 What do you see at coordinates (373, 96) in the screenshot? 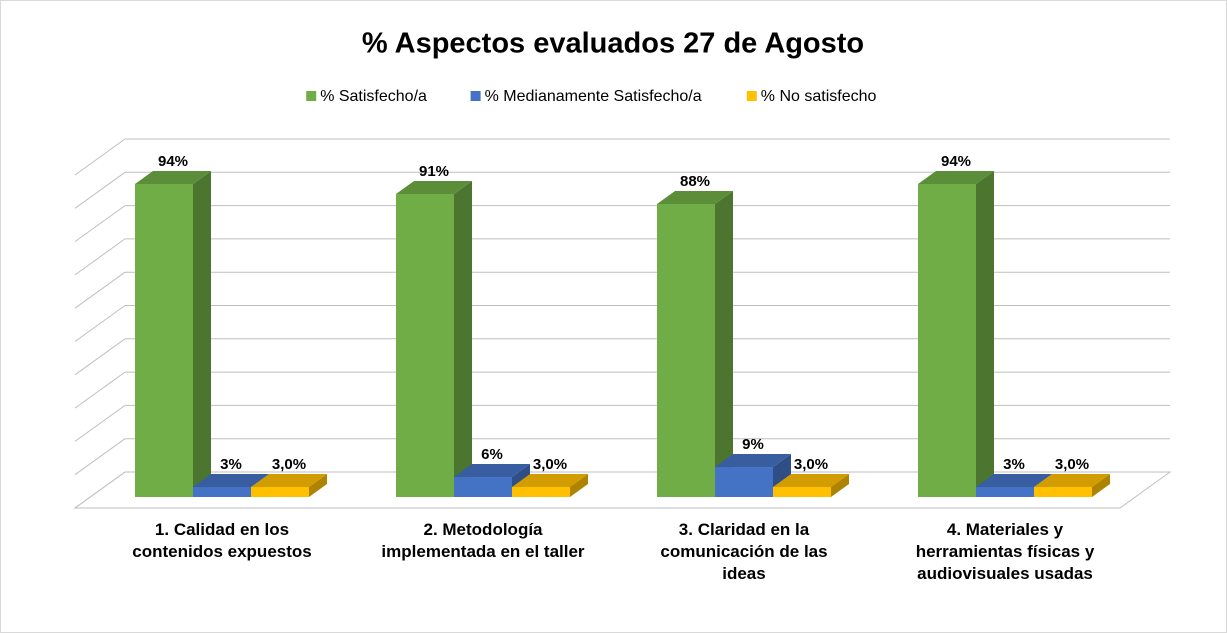
I see `legend-label: % Satisfecho/a` at bounding box center [373, 96].